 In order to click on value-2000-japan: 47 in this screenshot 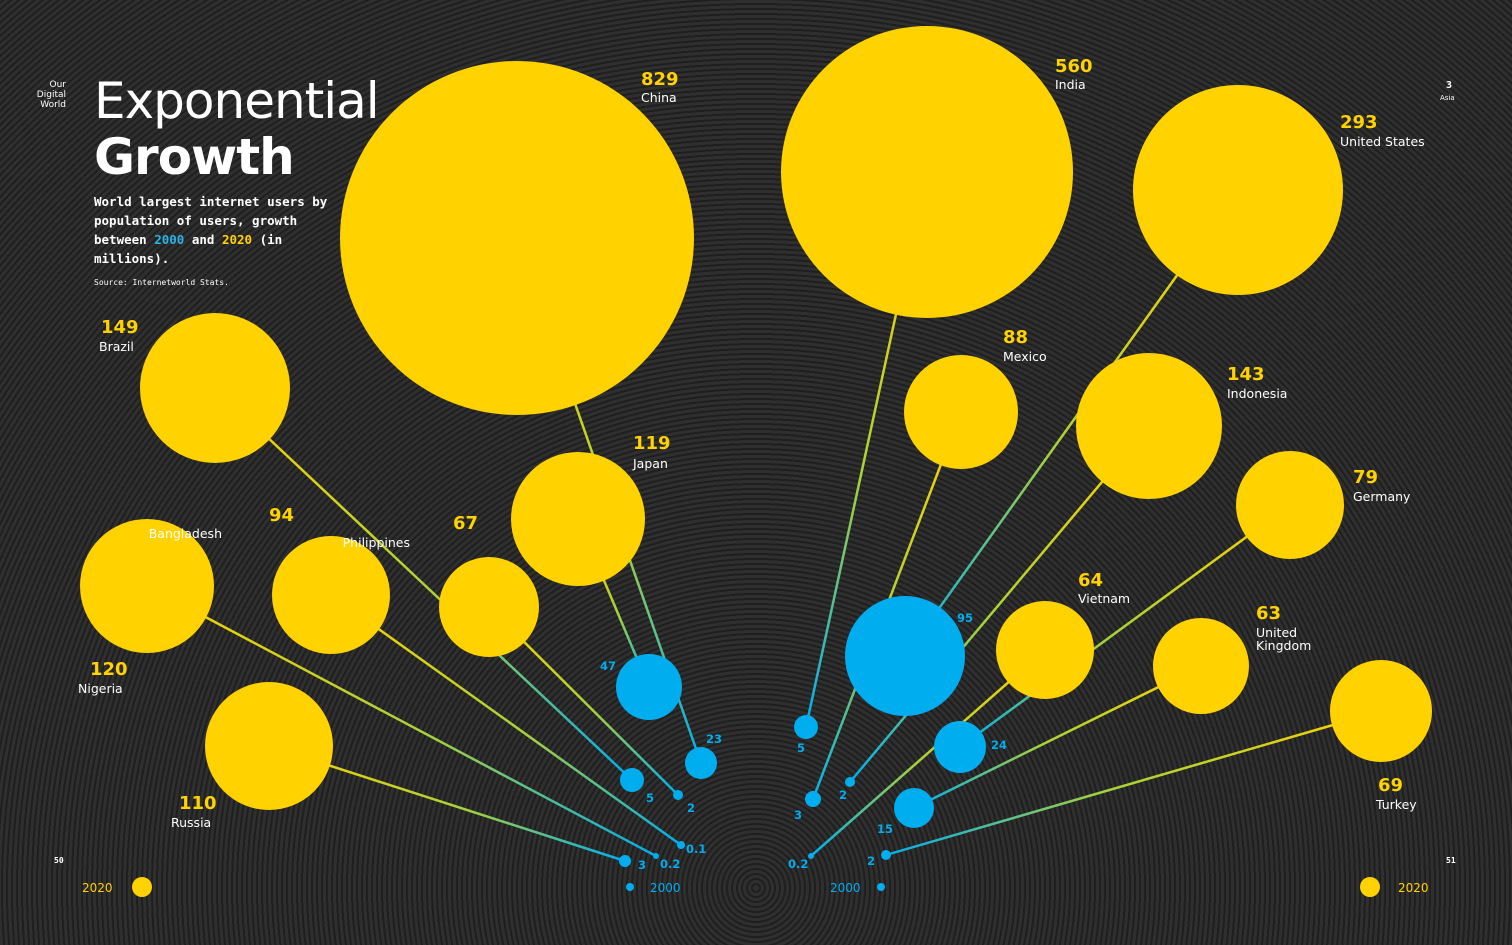, I will do `click(608, 666)`.